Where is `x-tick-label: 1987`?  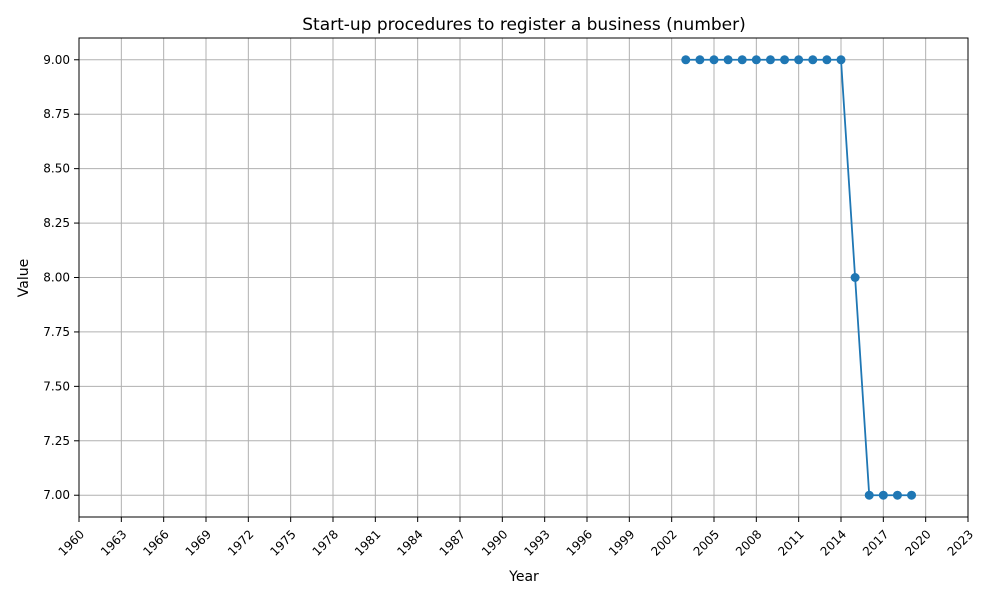 x-tick-label: 1987 is located at coordinates (452, 542).